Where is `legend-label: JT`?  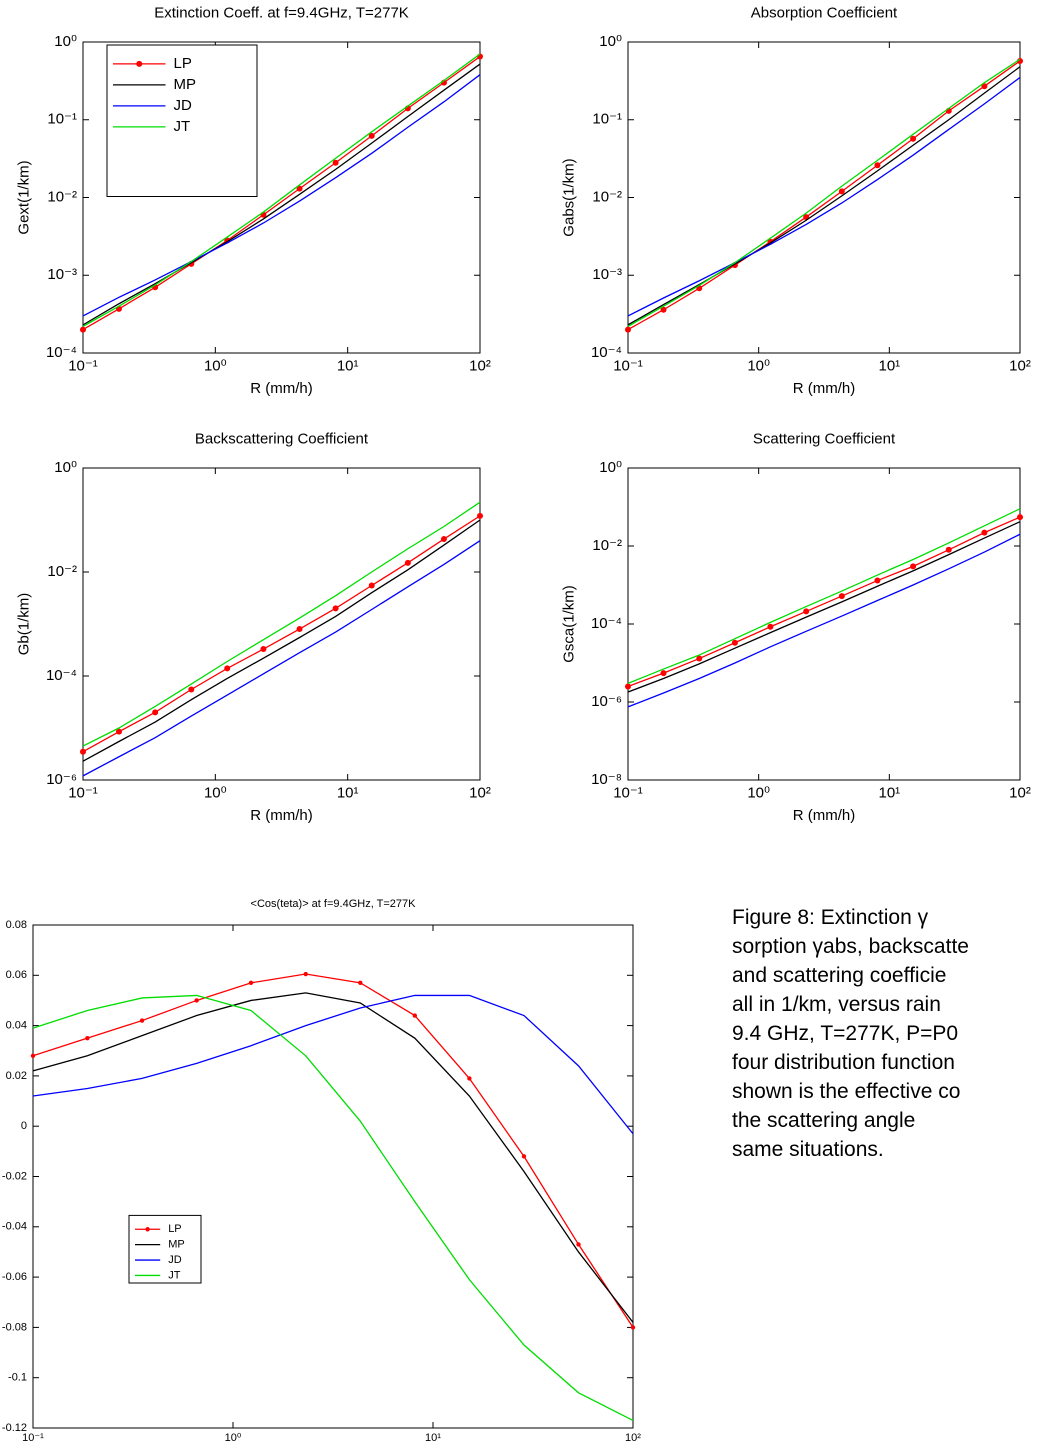 legend-label: JT is located at coordinates (182, 126).